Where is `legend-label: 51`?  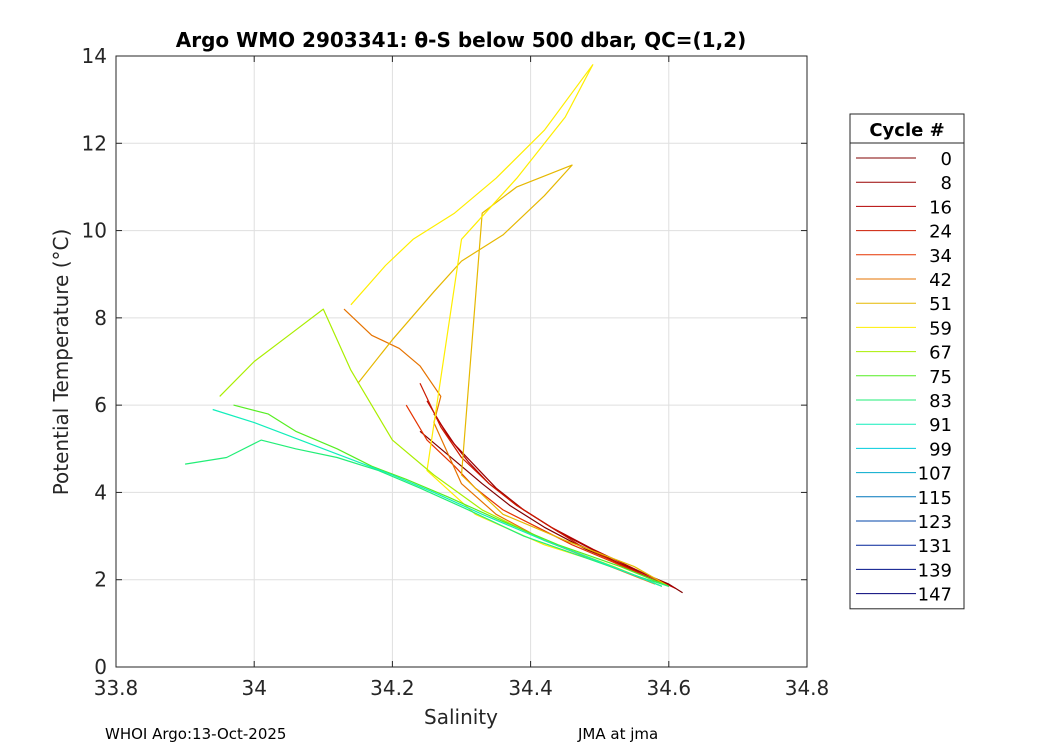 legend-label: 51 is located at coordinates (940, 304).